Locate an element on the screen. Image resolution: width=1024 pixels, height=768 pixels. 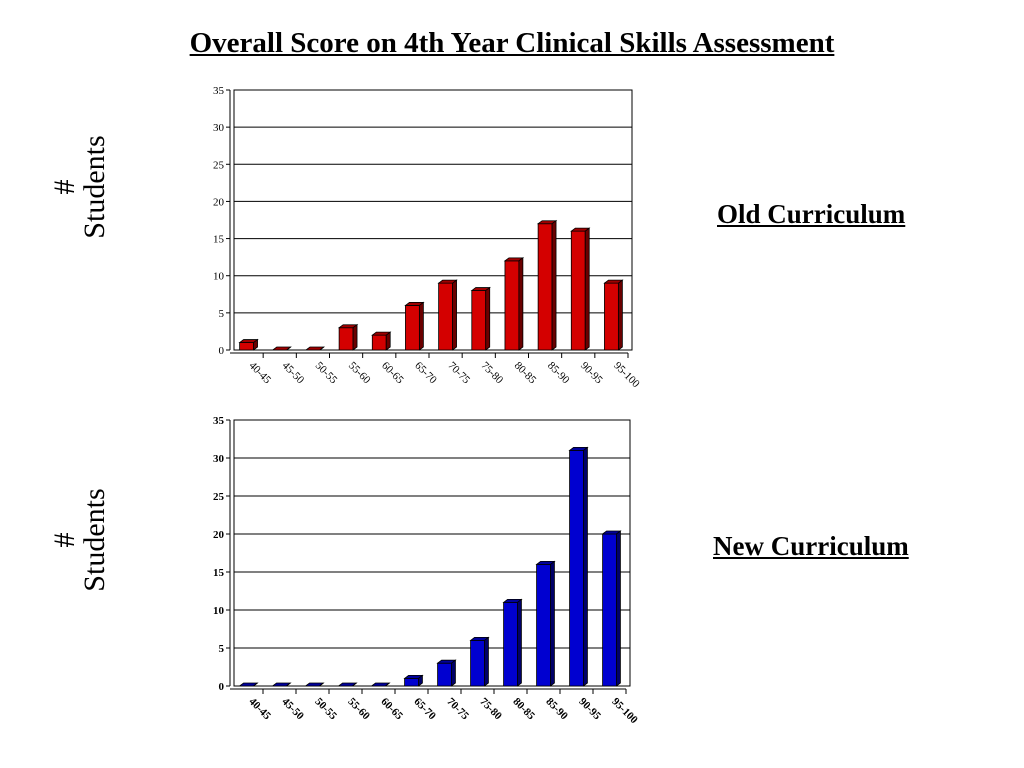
x-tick-label: 85-90 is located at coordinates (556, 709).